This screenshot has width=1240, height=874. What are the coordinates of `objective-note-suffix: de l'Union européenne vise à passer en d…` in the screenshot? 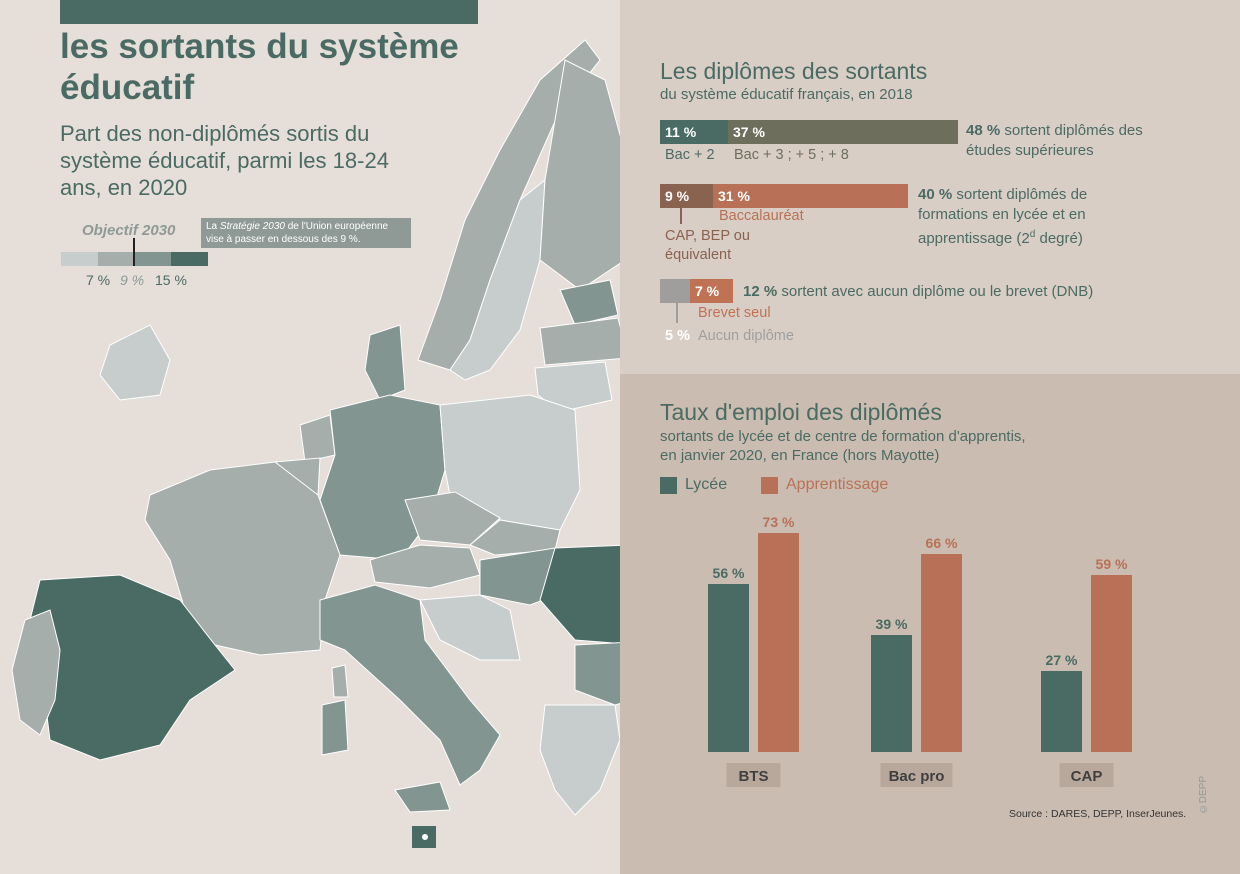 It's located at (297, 233).